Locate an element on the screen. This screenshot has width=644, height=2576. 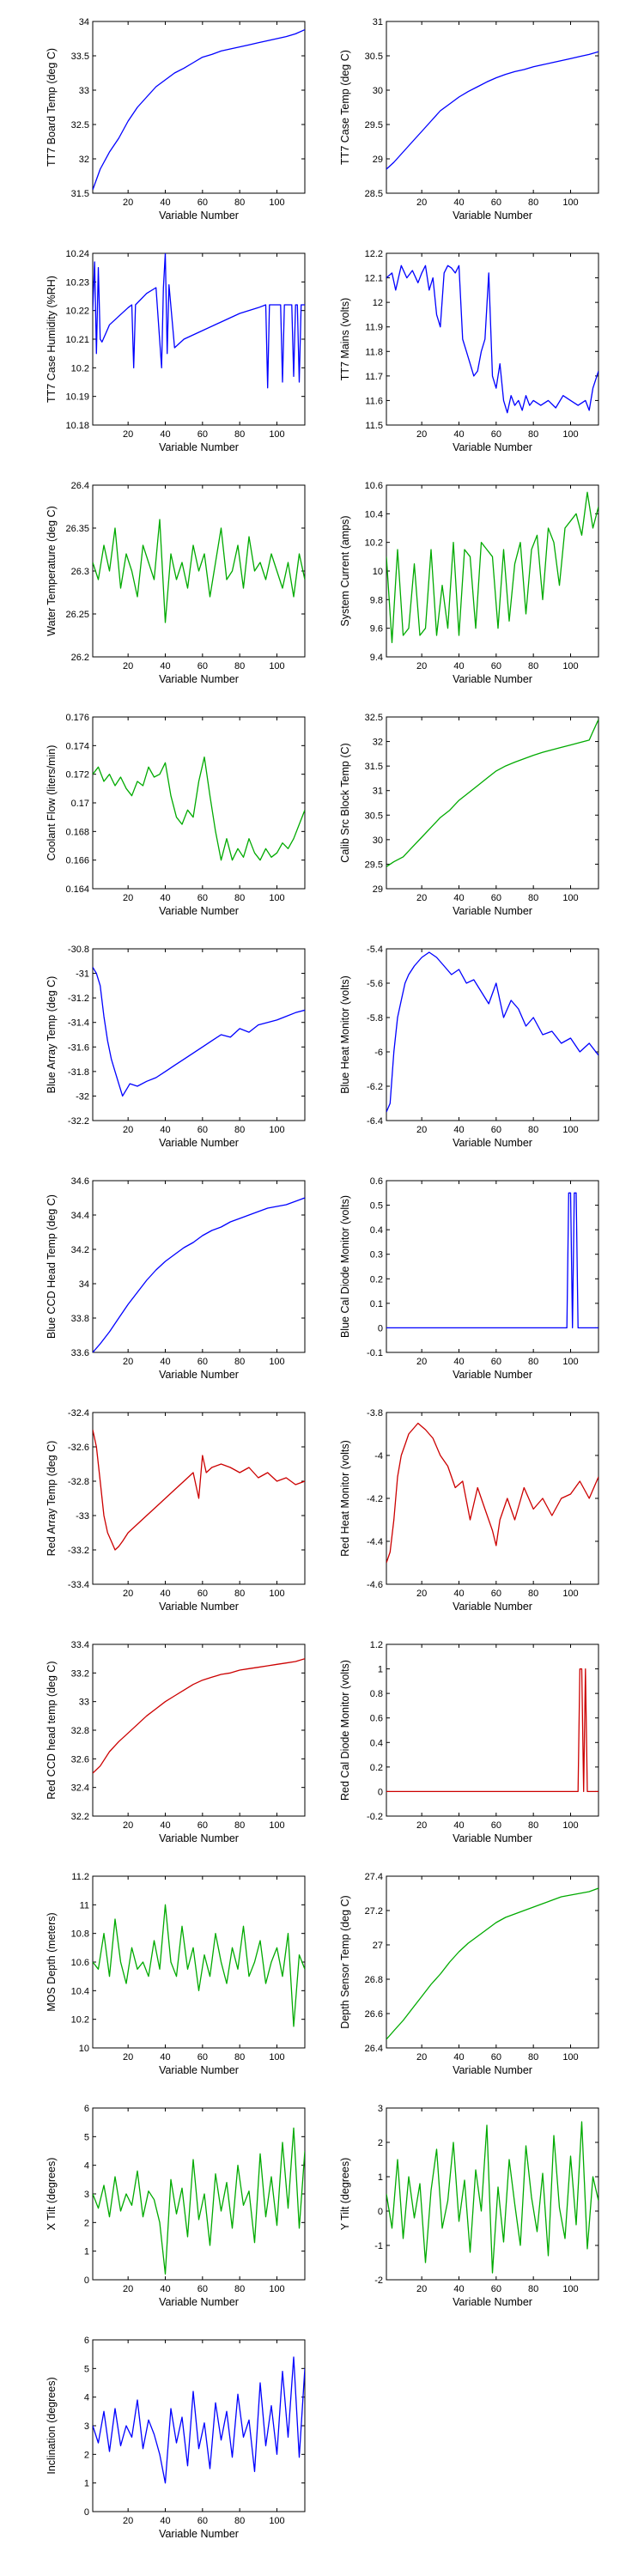
y-axis-label: Blue Heat Monitor (volts) is located at coordinates (345, 1034).